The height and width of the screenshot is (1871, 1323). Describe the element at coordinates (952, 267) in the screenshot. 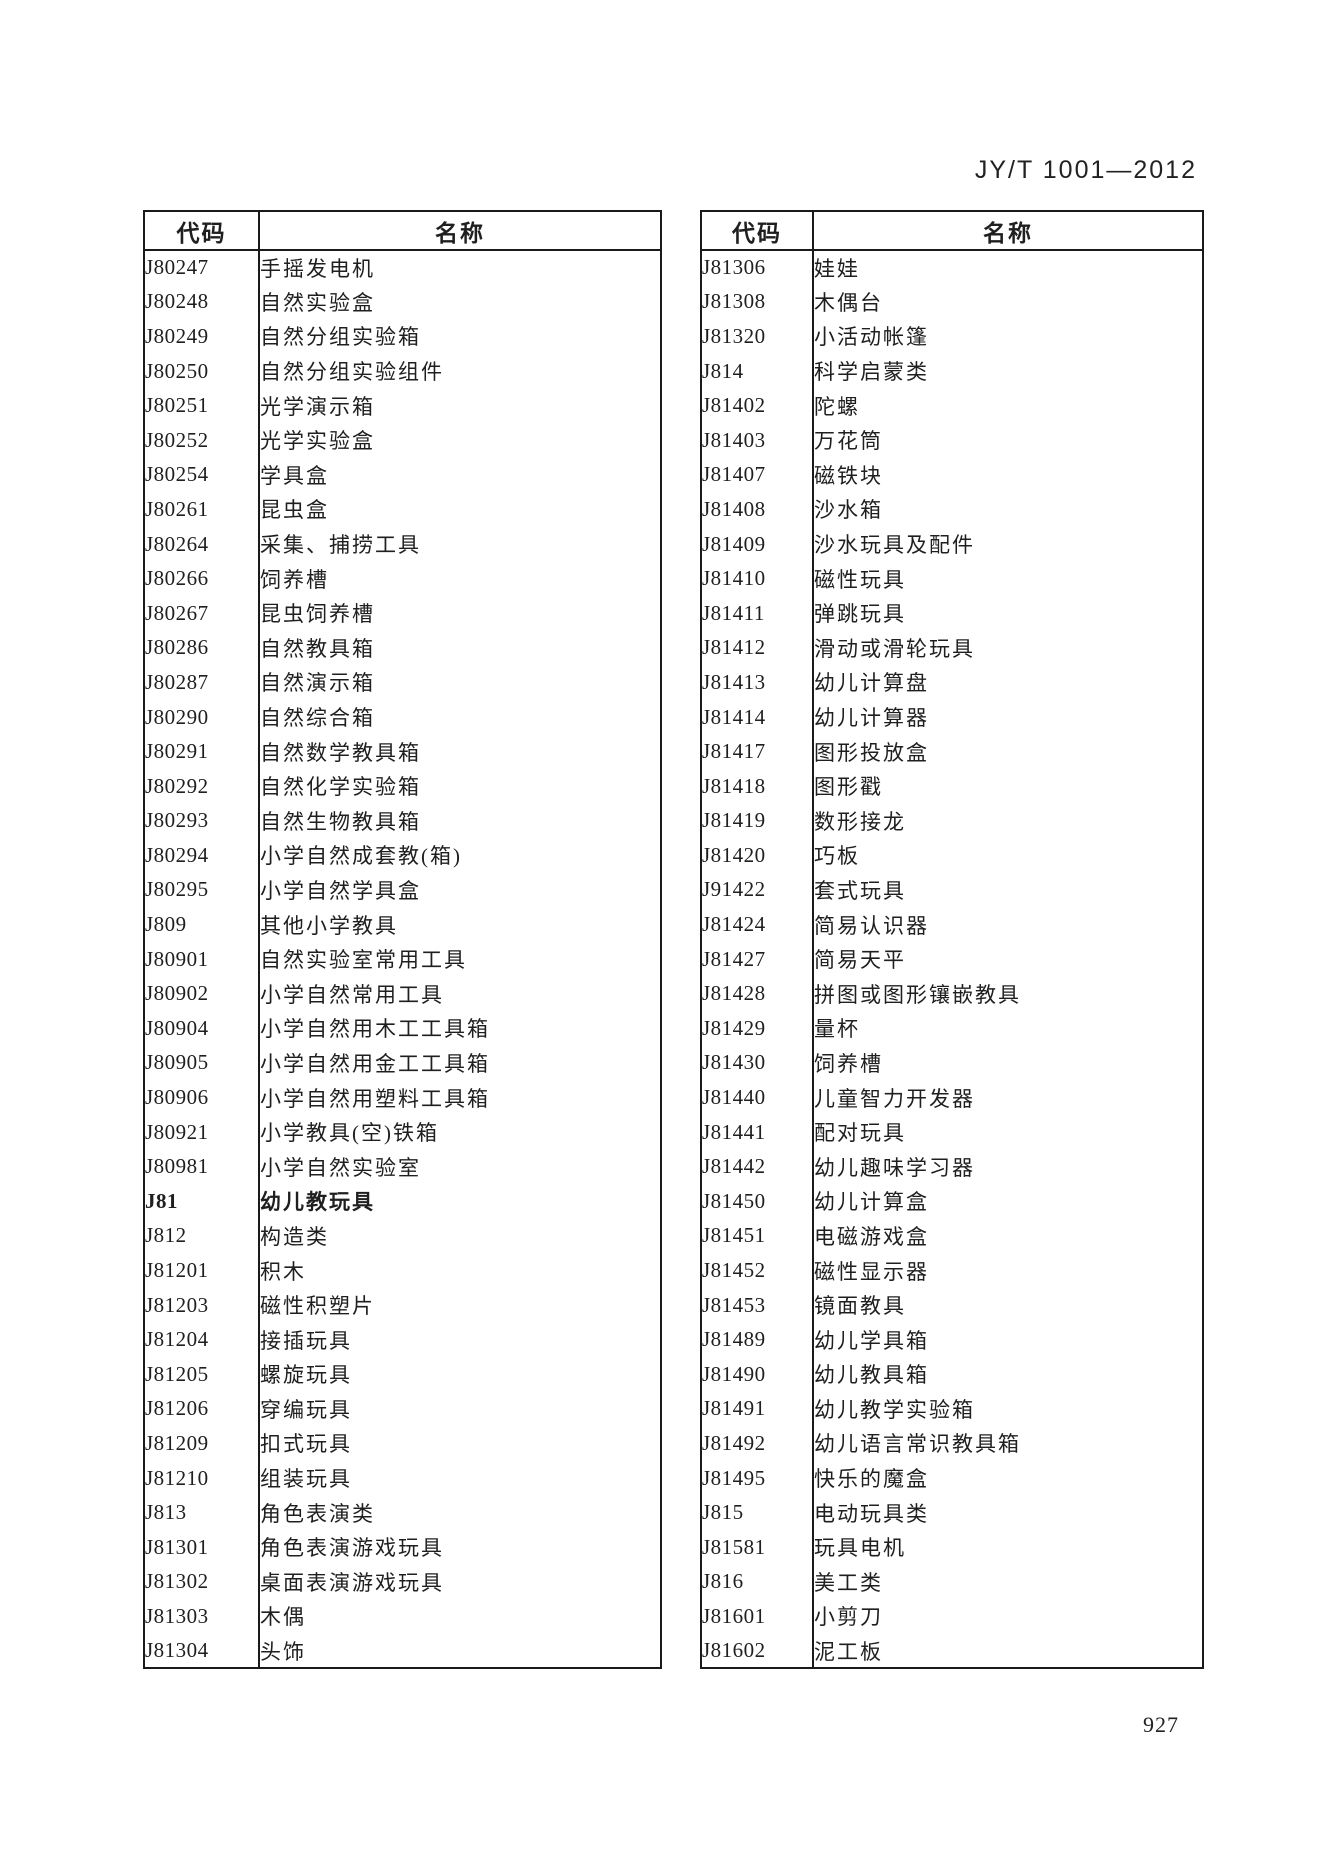

I see `table-row: J81306 娃娃` at that location.